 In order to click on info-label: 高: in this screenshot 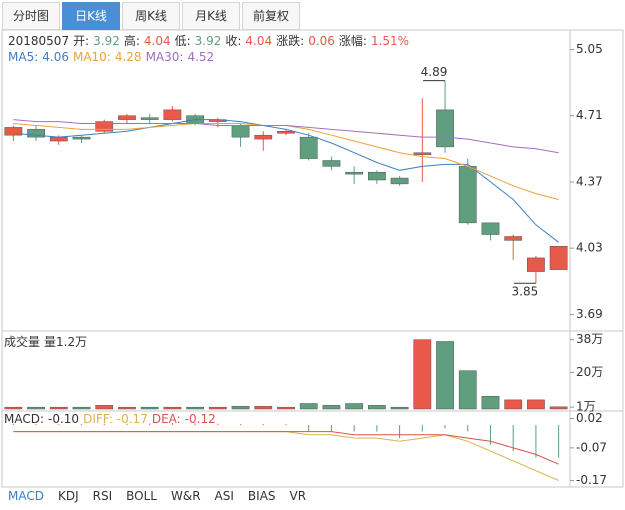, I will do `click(131, 41)`.